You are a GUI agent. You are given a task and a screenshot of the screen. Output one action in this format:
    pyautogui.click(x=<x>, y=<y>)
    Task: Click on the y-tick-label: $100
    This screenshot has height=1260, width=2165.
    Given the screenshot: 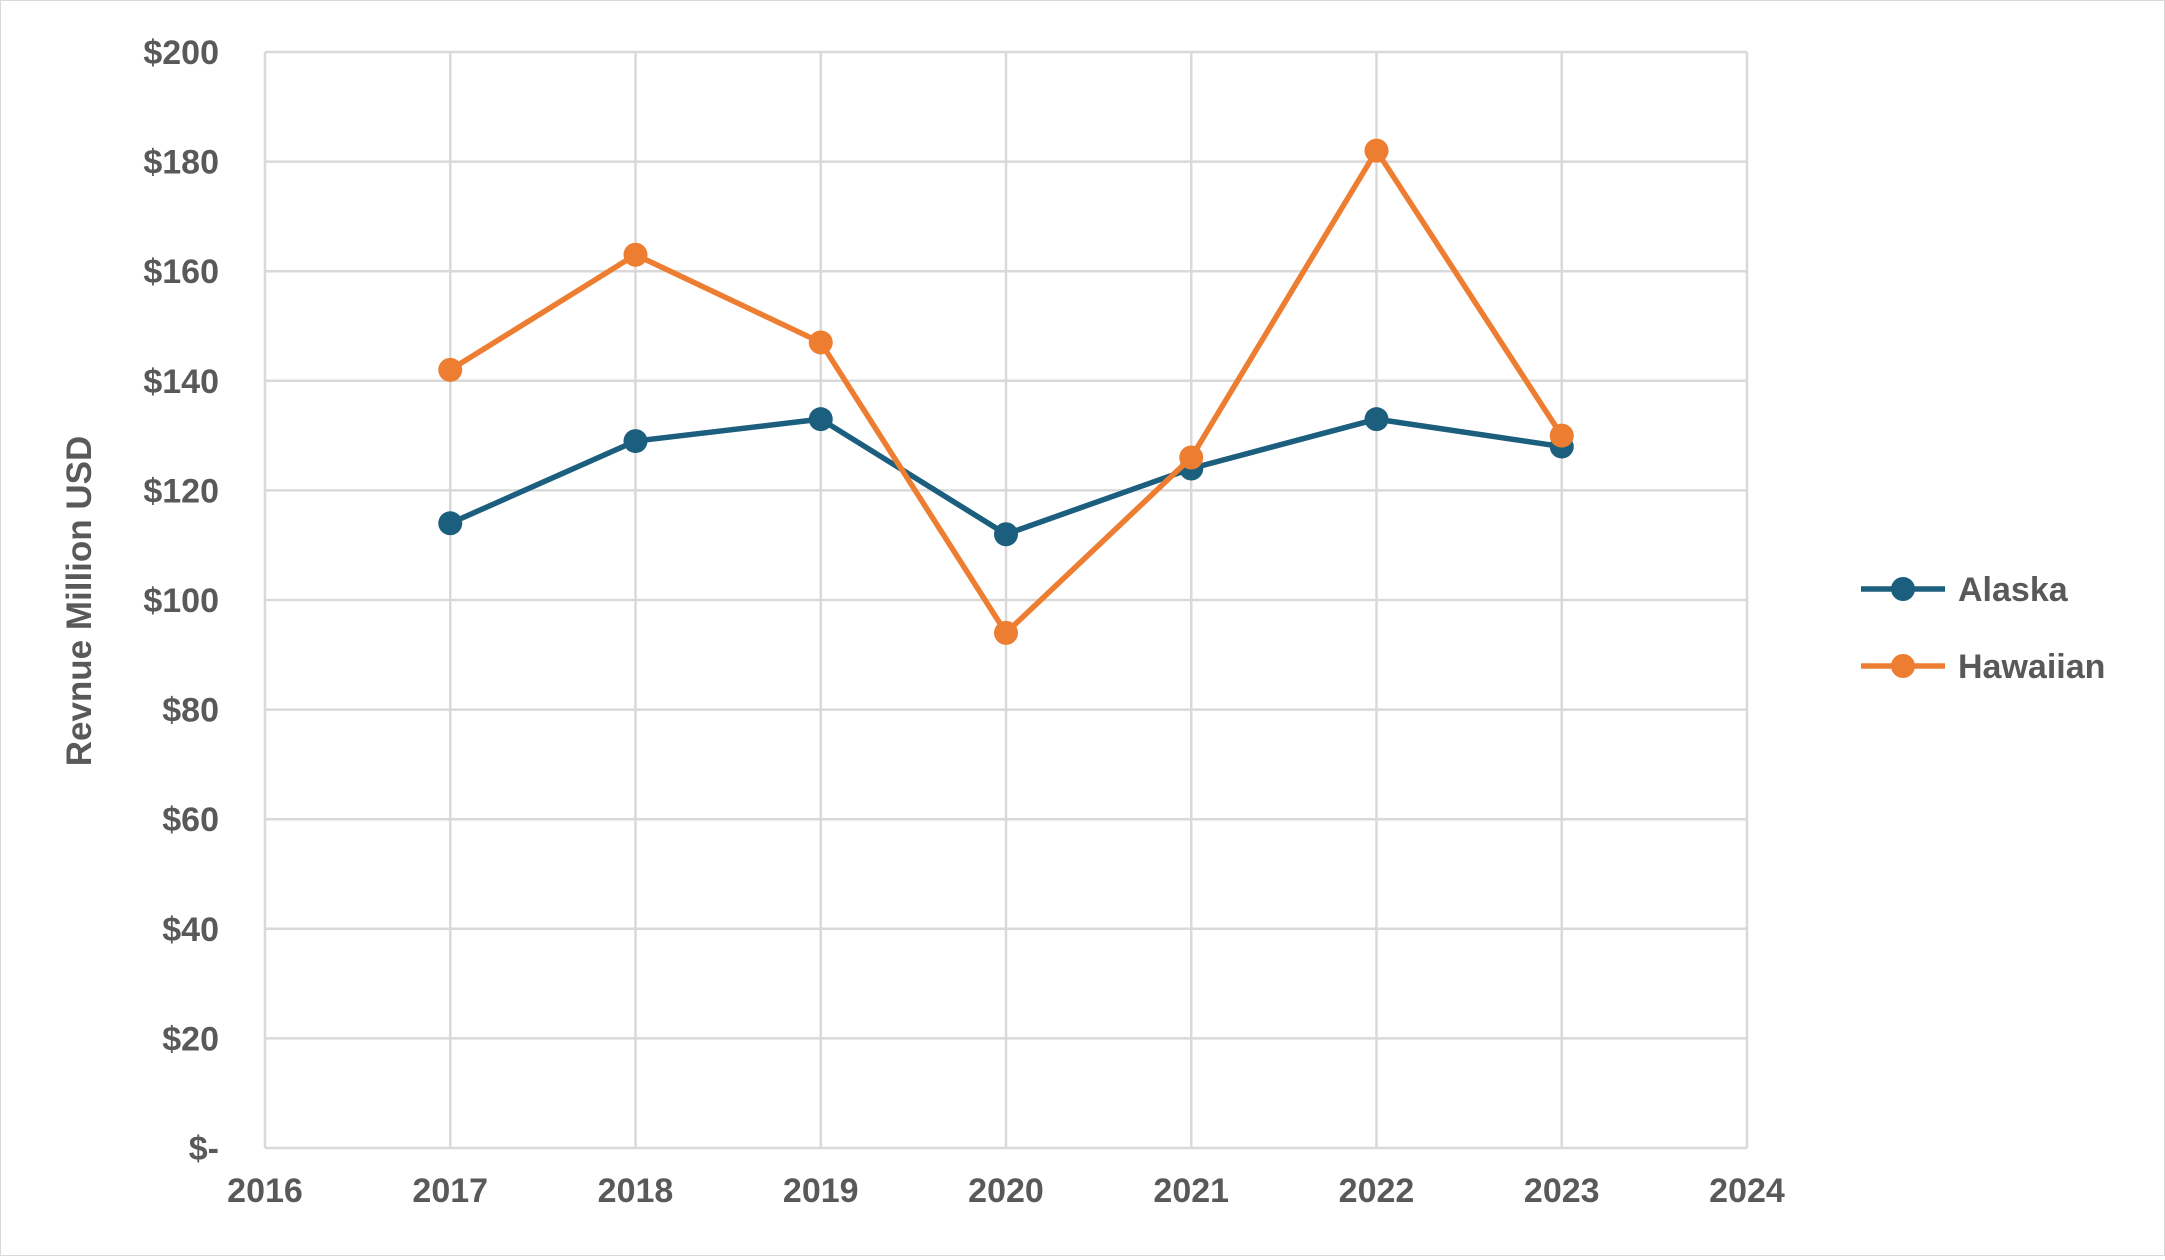 What is the action you would take?
    pyautogui.click(x=181, y=601)
    